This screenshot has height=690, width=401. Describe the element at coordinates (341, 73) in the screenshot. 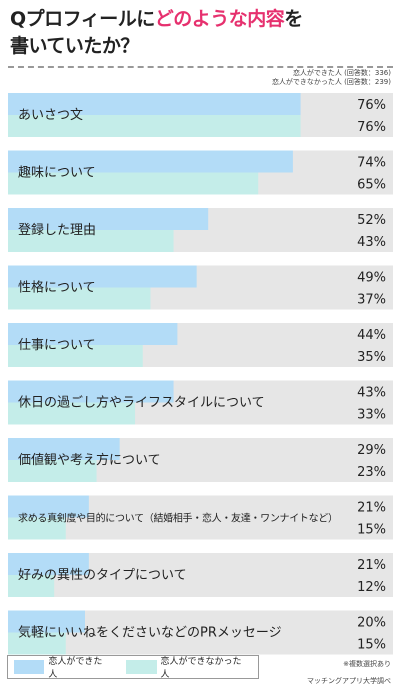

I see `respondent-note-1: 恋人ができた人 (回答数：336)` at that location.